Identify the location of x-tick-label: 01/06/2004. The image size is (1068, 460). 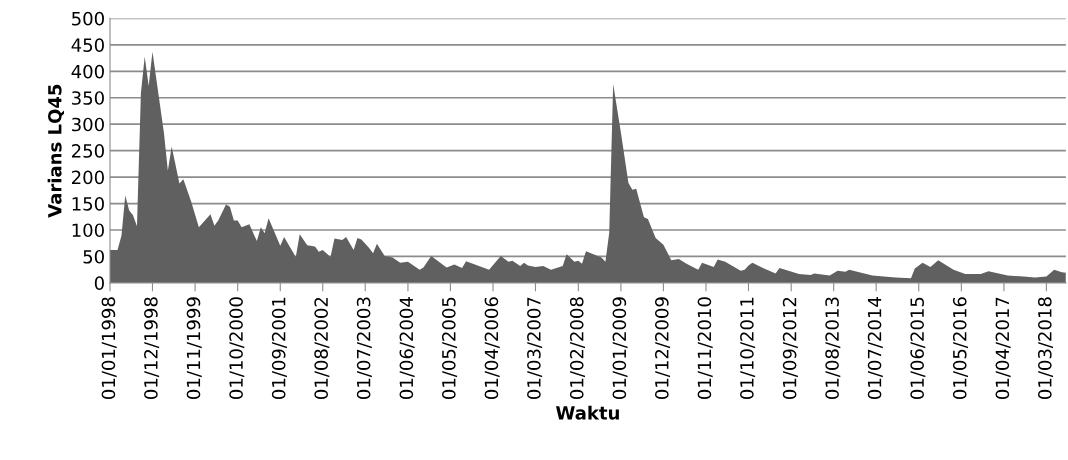
(407, 348).